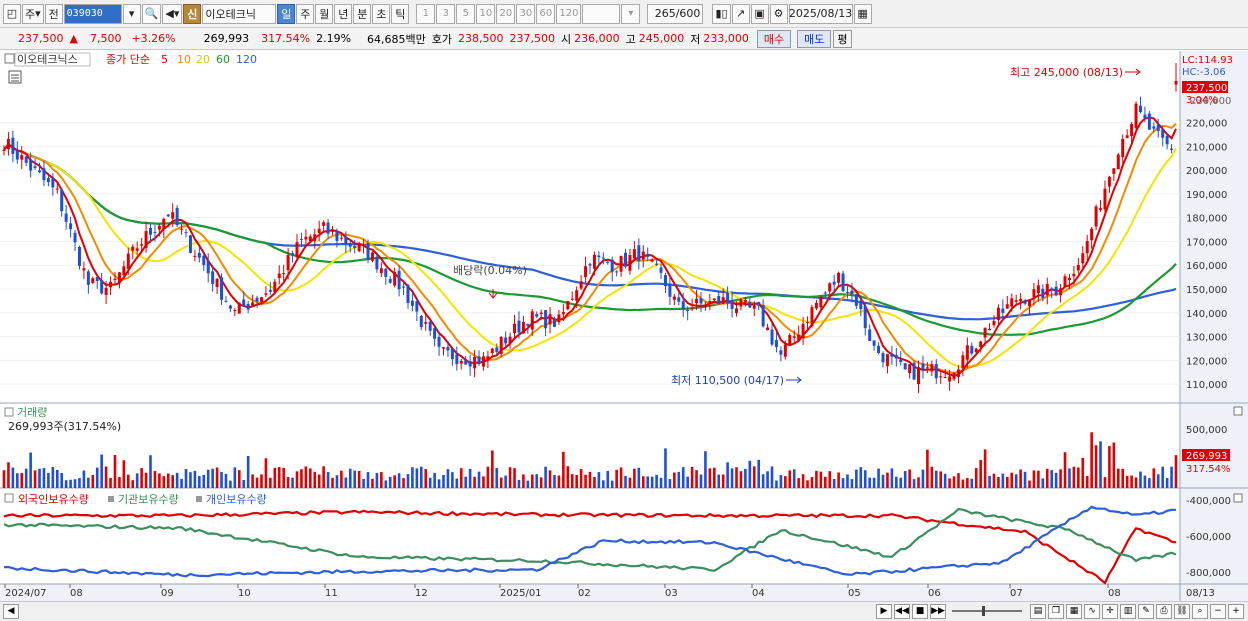  What do you see at coordinates (983, 611) in the screenshot?
I see `zoom-slider-thumb` at bounding box center [983, 611].